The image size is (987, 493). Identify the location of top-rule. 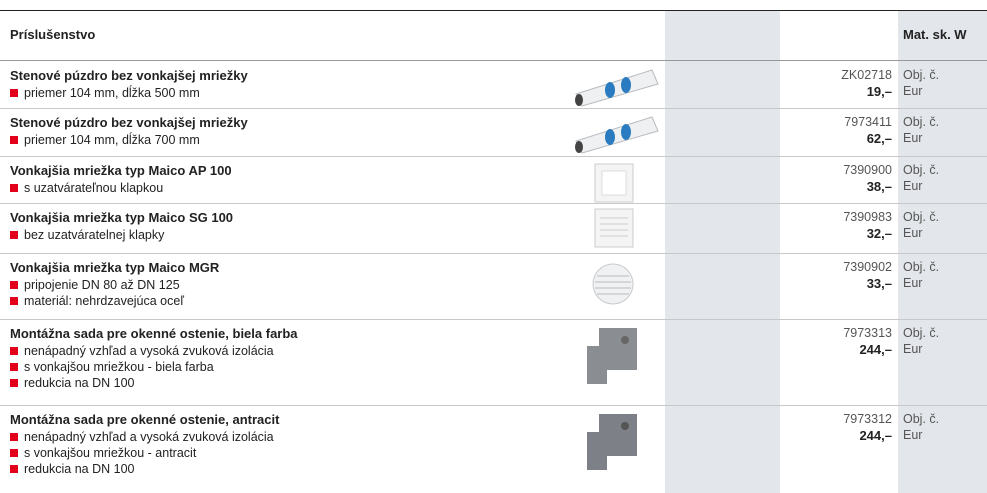
(493, 10).